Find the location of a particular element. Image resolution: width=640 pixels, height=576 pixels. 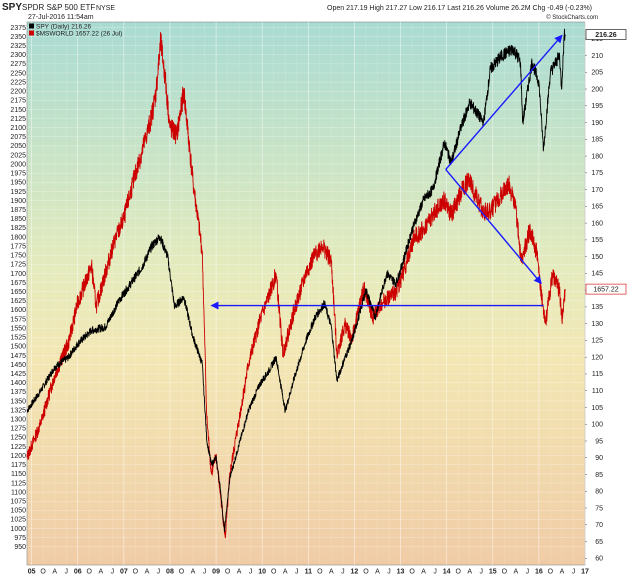

x-tick-label: 07 is located at coordinates (124, 572).